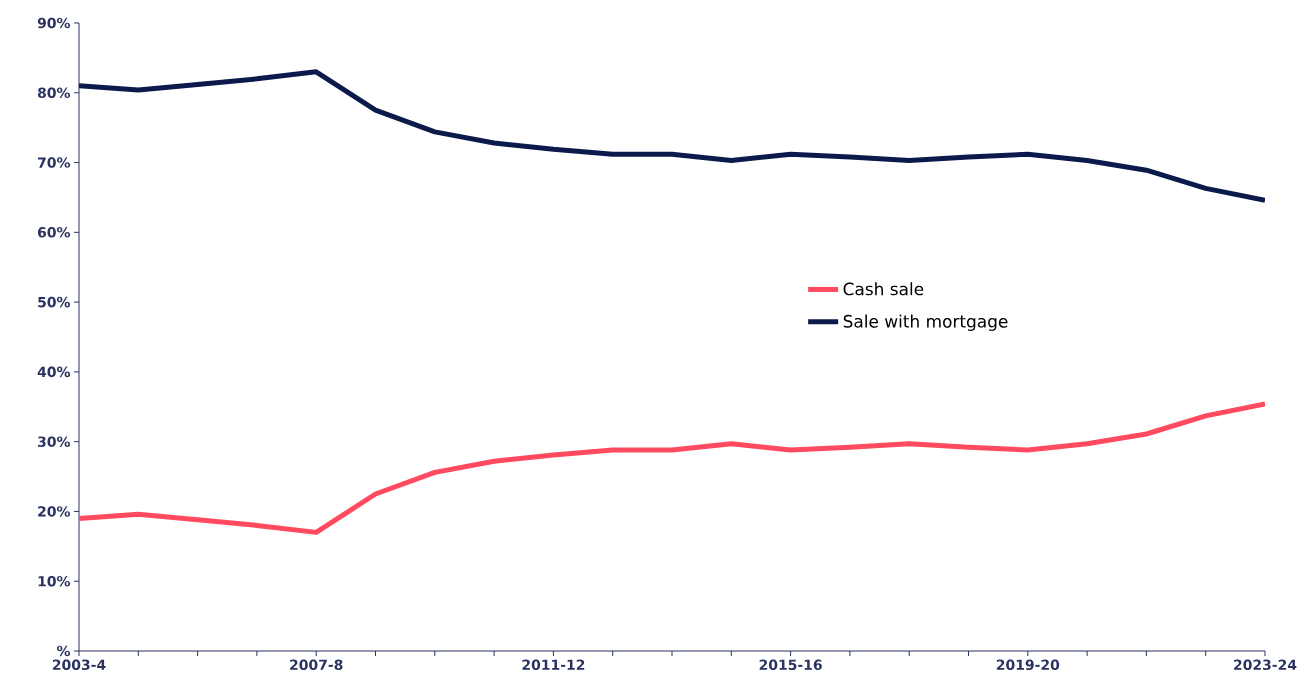 This screenshot has width=1309, height=690. What do you see at coordinates (54, 372) in the screenshot?
I see `y-tick-label: 40%` at bounding box center [54, 372].